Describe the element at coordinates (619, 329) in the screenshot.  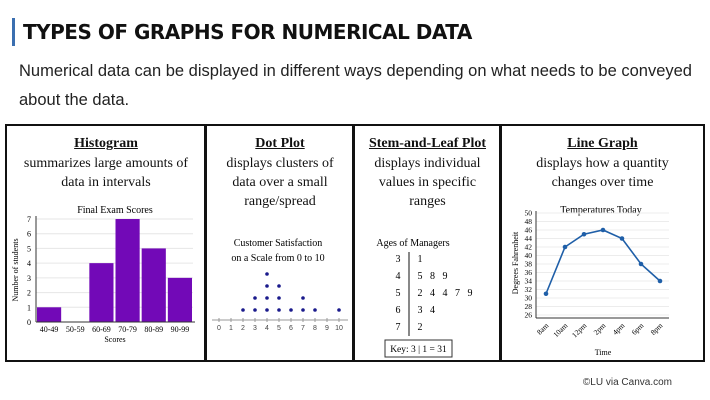
I see `x-tick-label: 4pm` at that location.